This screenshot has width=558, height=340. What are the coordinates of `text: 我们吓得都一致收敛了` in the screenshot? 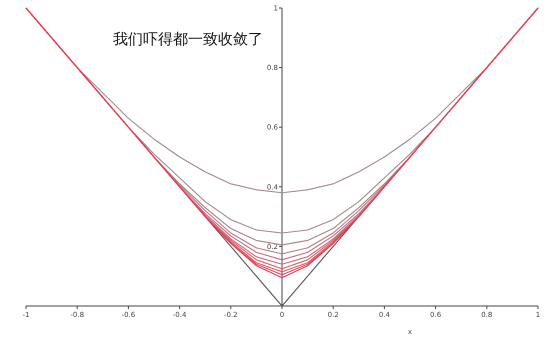 It's located at (188, 39).